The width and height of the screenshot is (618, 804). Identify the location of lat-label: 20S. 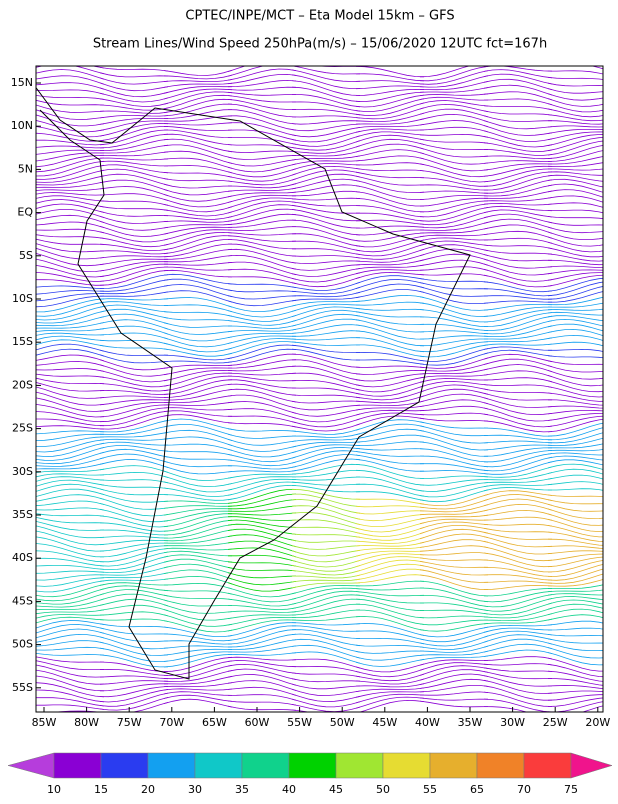
(22, 384).